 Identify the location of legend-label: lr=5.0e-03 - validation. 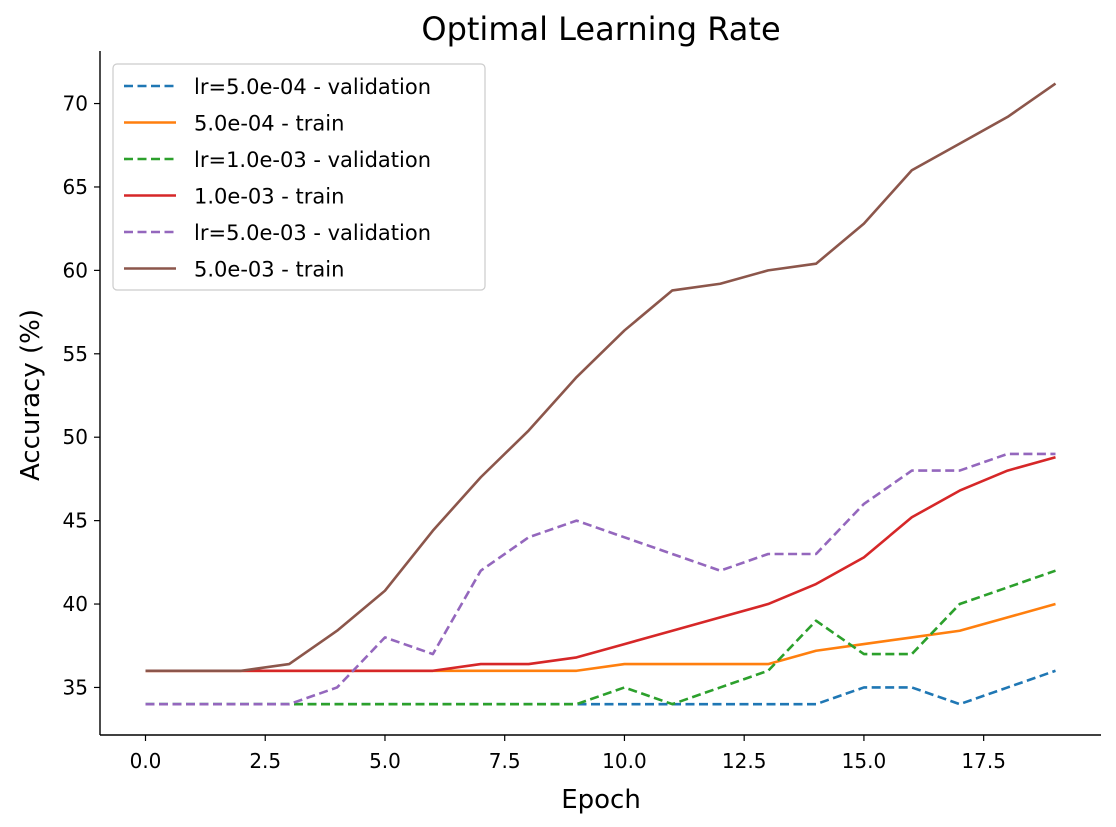
(312, 233).